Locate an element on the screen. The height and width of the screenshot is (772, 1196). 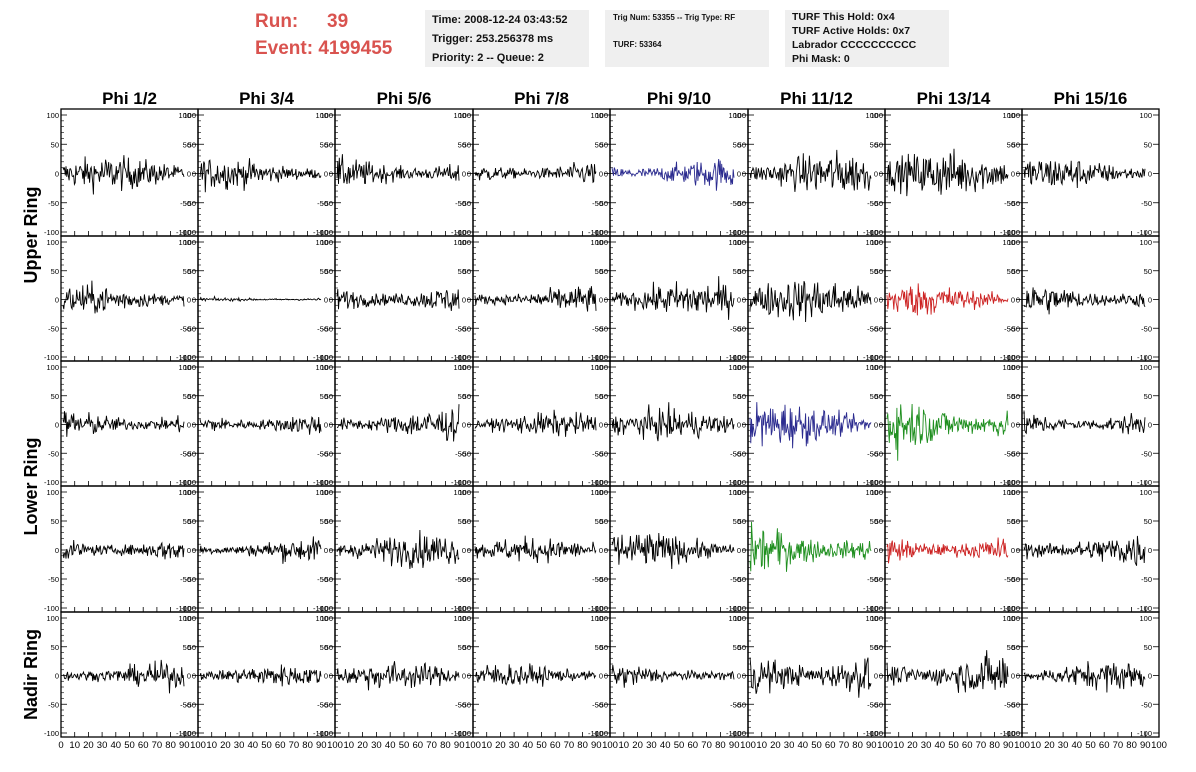
x-tick-label: 40 is located at coordinates (528, 745).